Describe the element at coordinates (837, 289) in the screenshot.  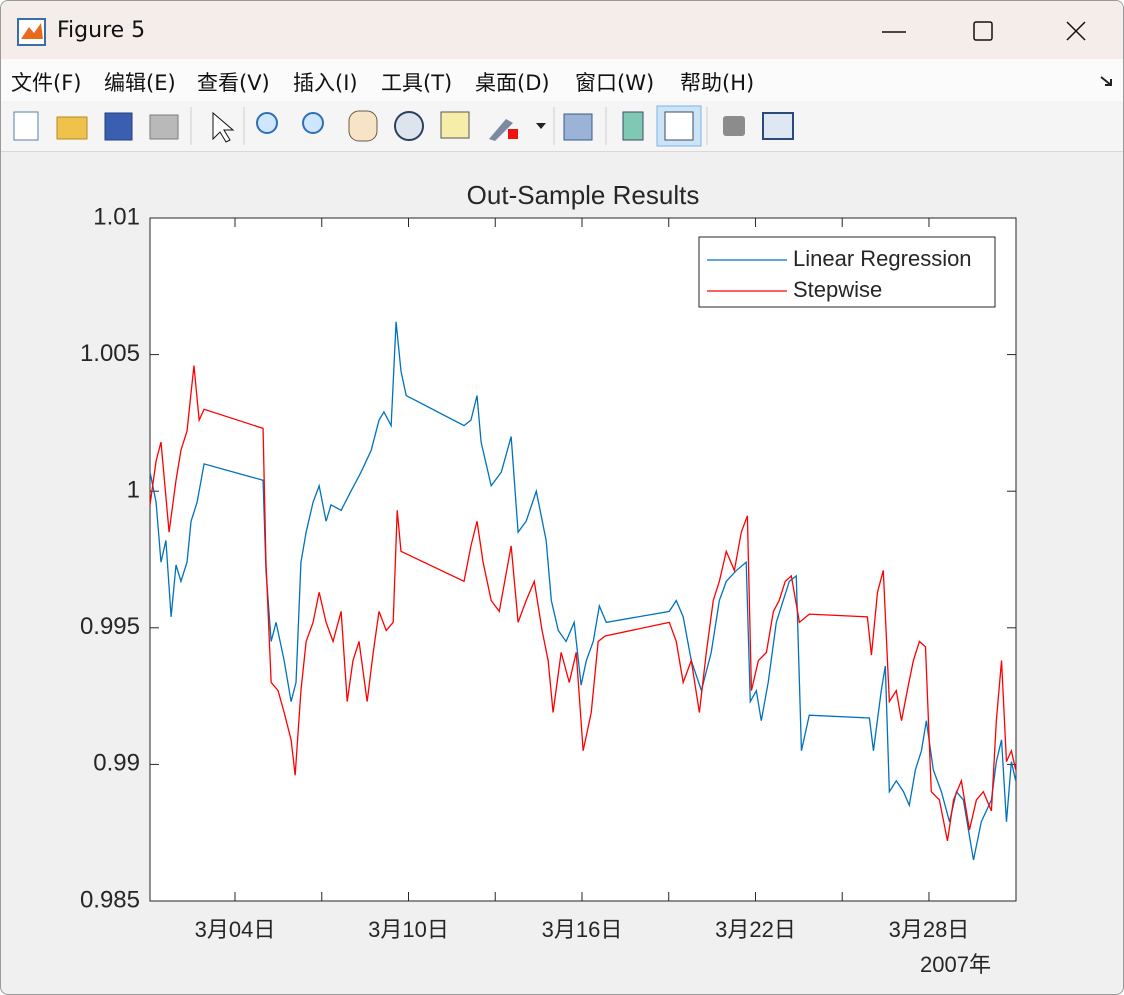
I see `legend-label: Stepwise` at that location.